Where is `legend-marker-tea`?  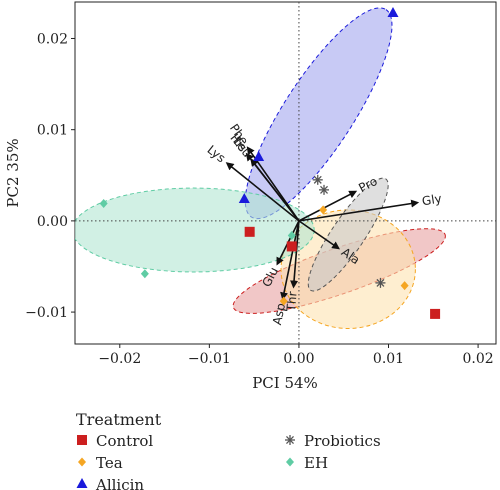 legend-marker-tea is located at coordinates (82, 462).